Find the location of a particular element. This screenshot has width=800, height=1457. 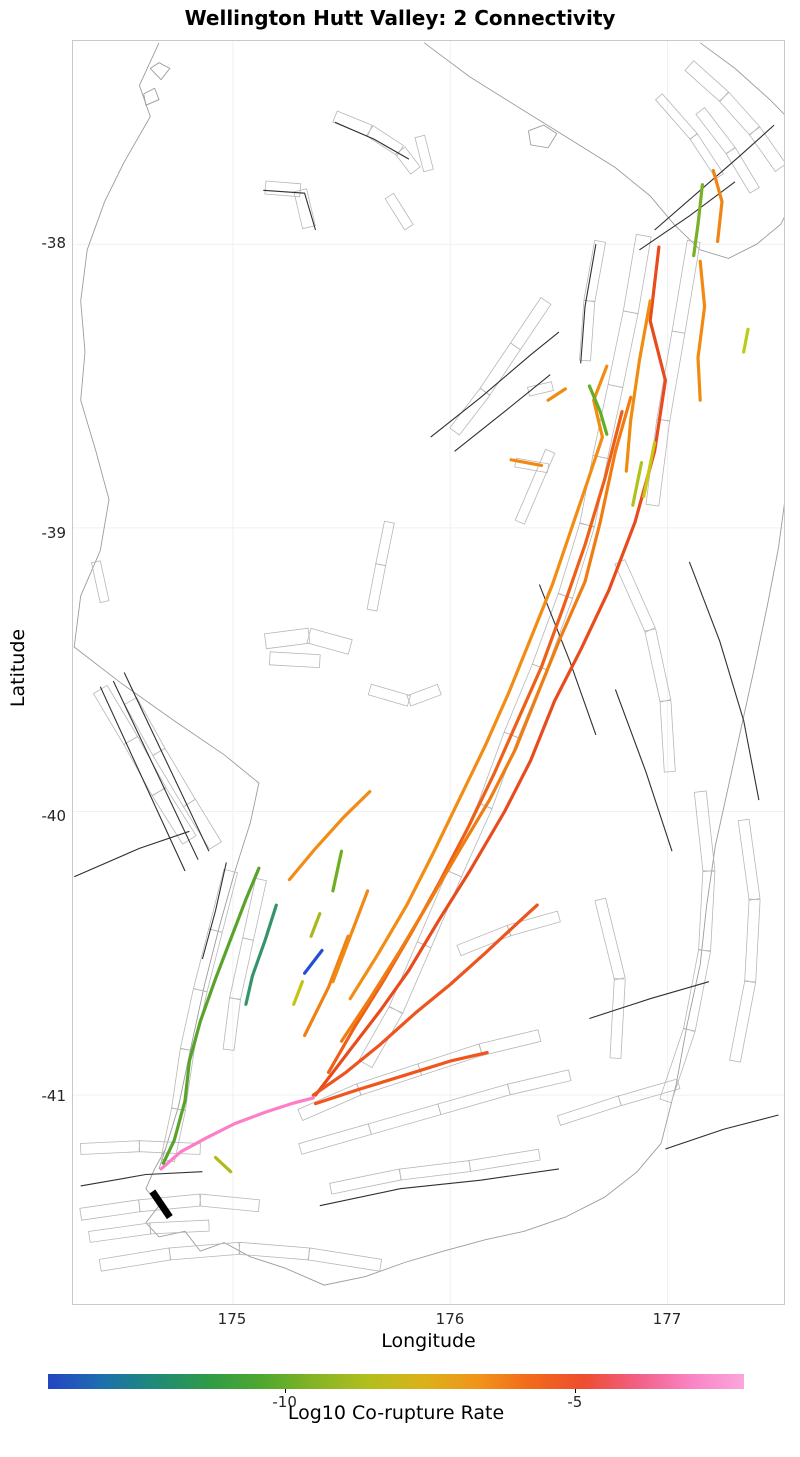

colorbar-gradient is located at coordinates (396, 1381).